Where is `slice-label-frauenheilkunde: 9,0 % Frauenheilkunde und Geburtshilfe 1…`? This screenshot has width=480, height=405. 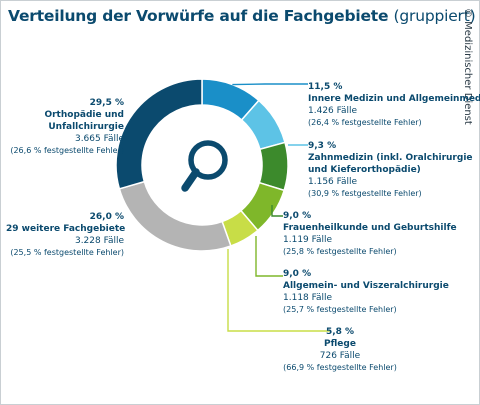
slice-label-frauenheilkunde: 9,0 % Frauenheilkunde und Geburtshilfe 1… is located at coordinates (370, 234).